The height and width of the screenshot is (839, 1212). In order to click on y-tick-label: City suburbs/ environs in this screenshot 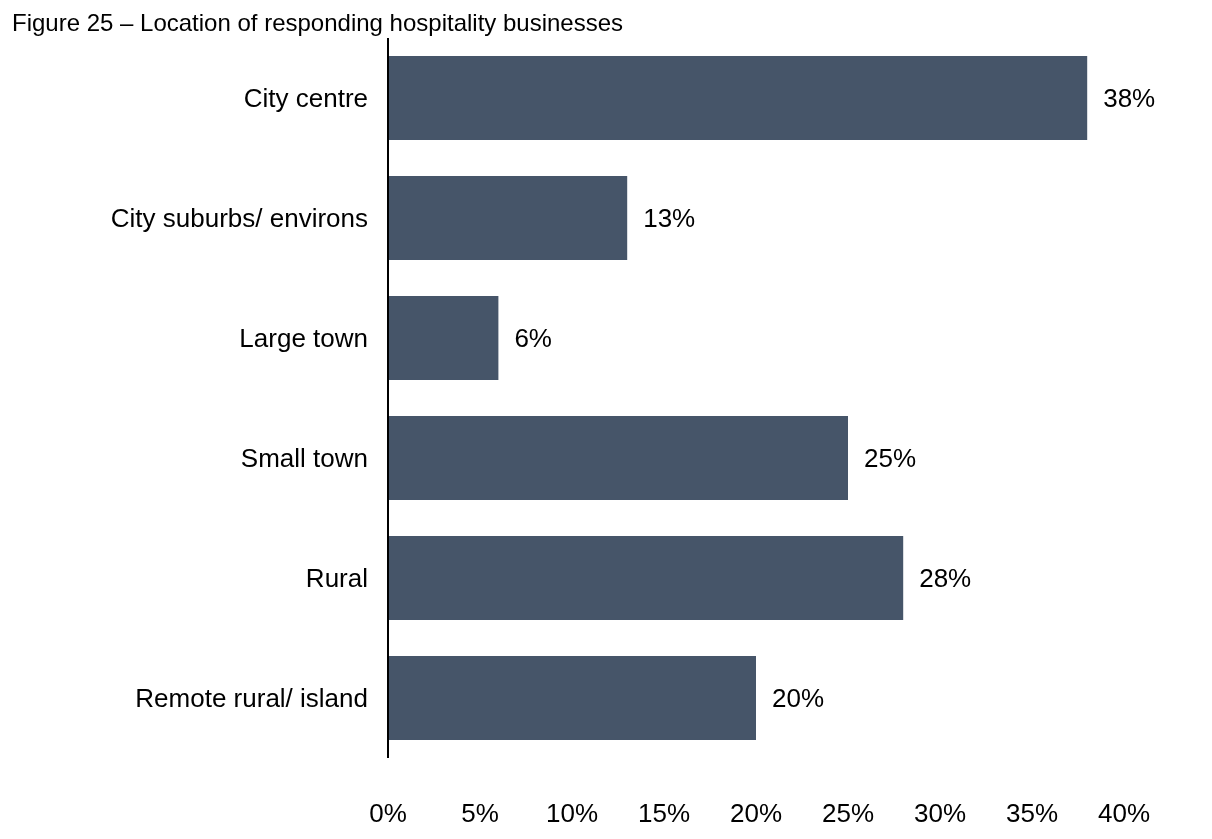, I will do `click(239, 218)`.